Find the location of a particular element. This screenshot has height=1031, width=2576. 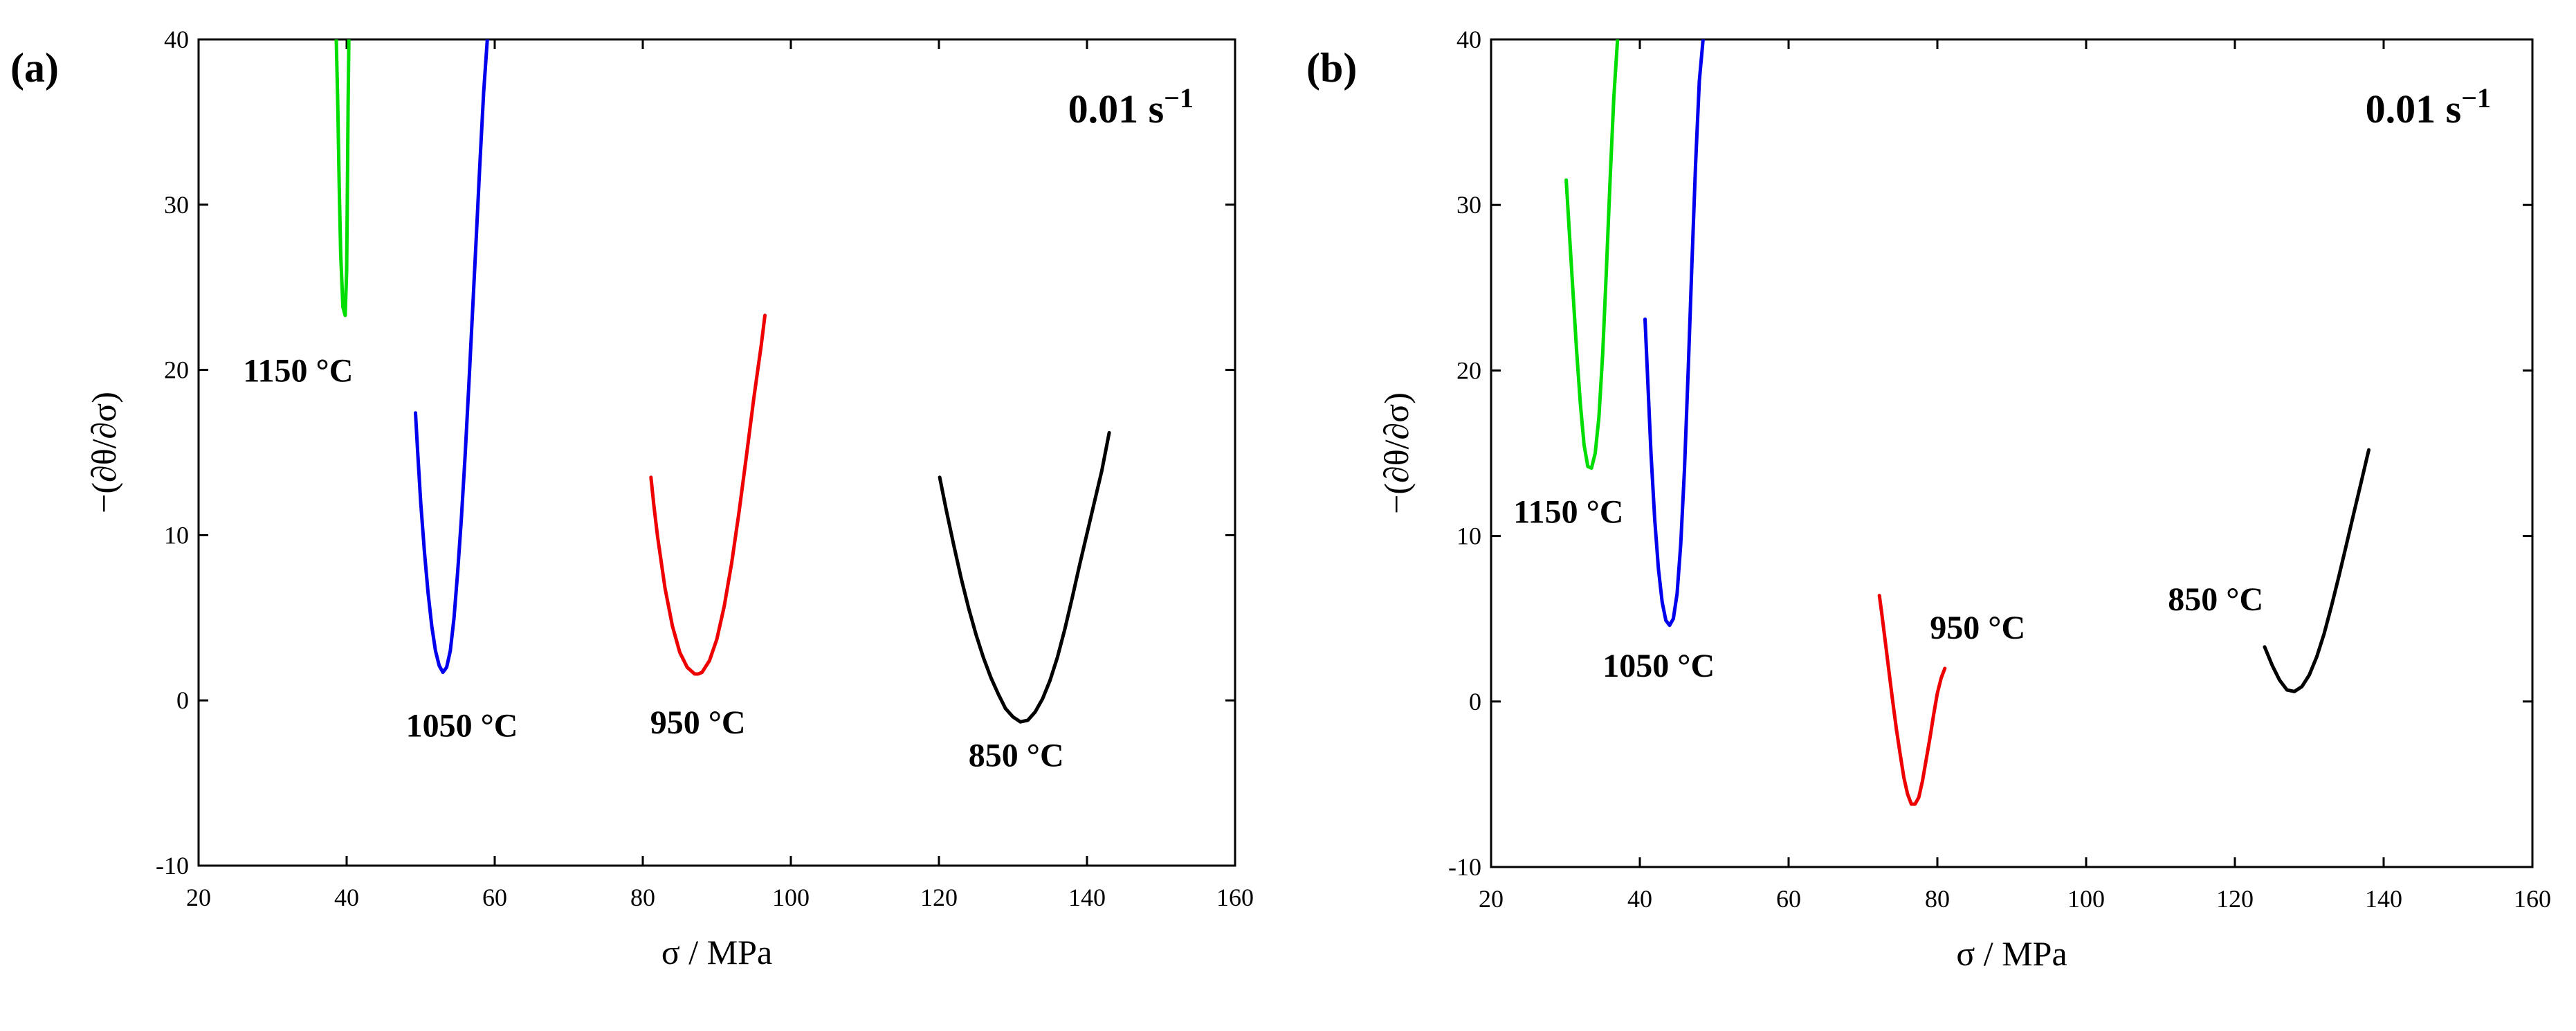

panel-label: (b) is located at coordinates (1331, 68).